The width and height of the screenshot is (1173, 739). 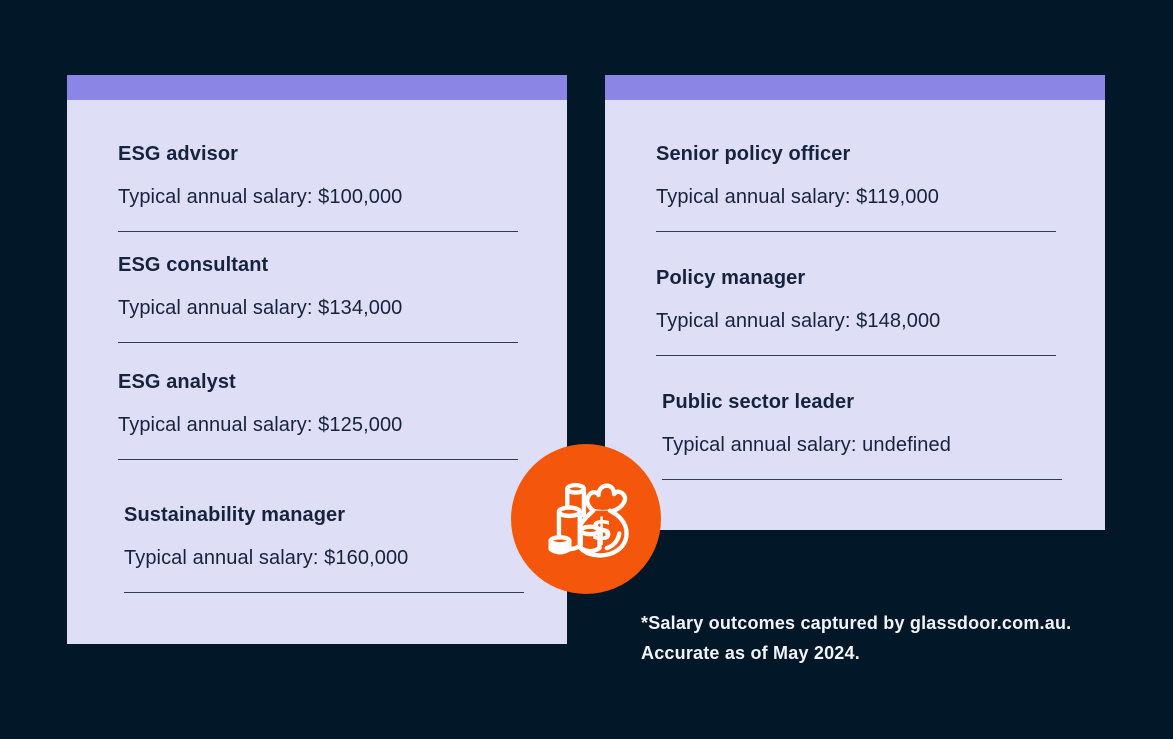 What do you see at coordinates (590, 539) in the screenshot?
I see `coin-cylinder-short` at bounding box center [590, 539].